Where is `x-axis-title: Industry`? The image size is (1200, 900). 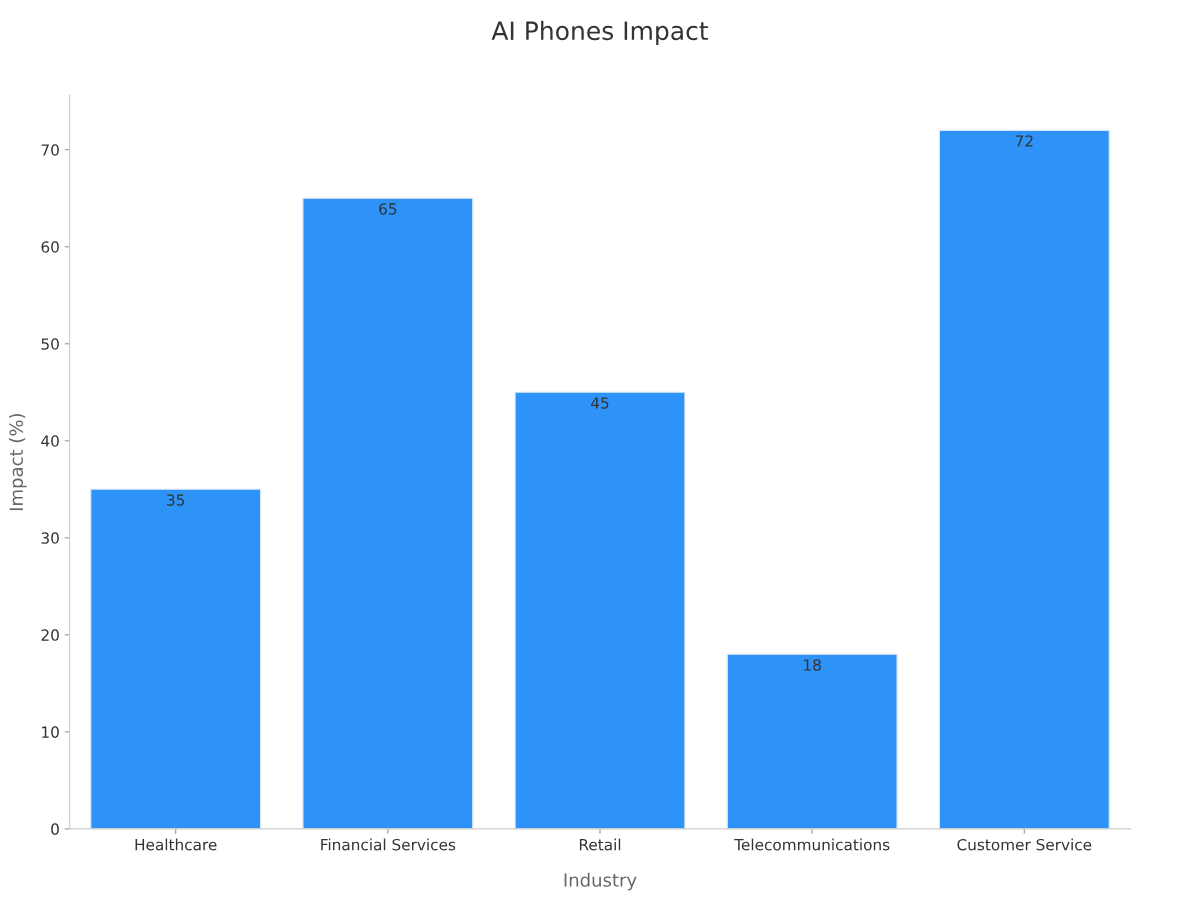 x-axis-title: Industry is located at coordinates (600, 881).